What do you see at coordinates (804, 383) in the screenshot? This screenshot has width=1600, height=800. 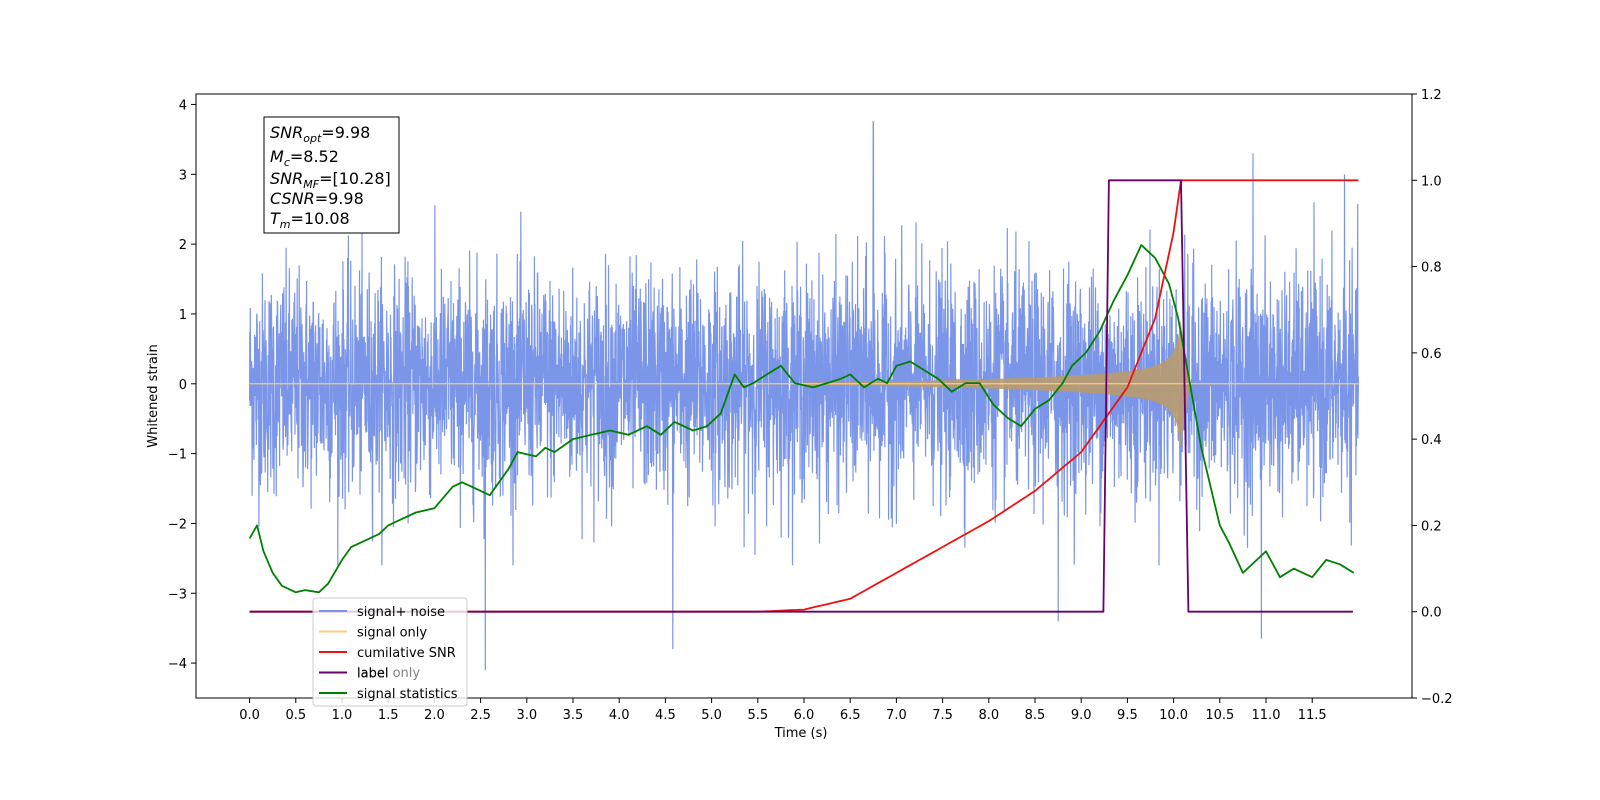 I see `signal-only-series` at bounding box center [804, 383].